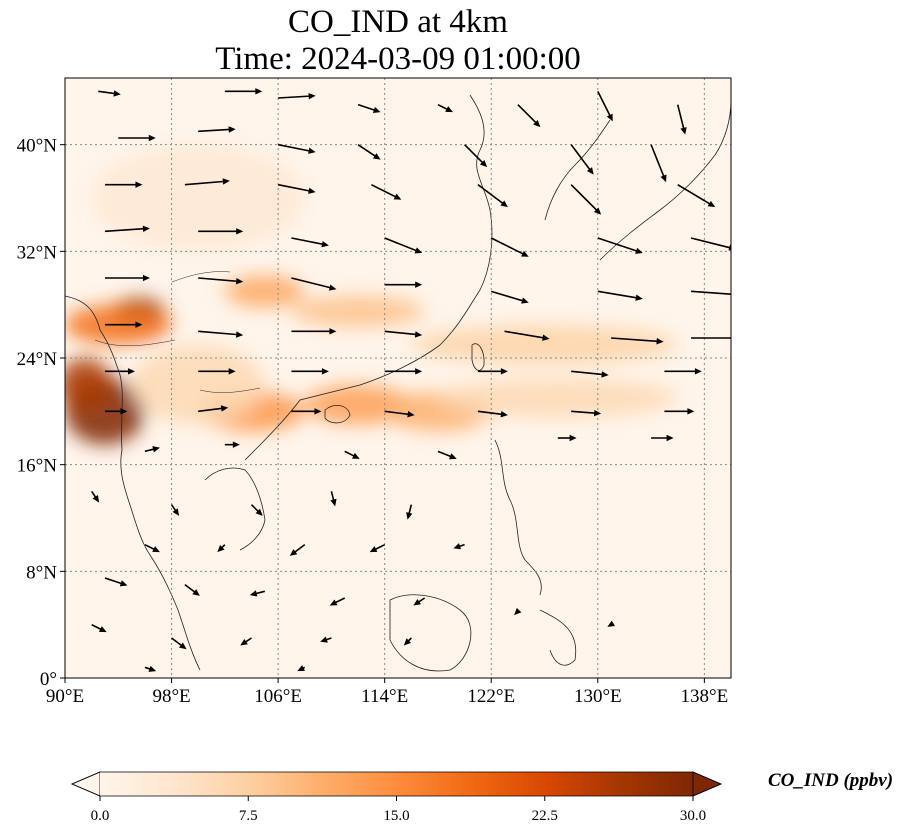 This screenshot has width=915, height=836. I want to click on colorbar-under-extension, so click(85, 784).